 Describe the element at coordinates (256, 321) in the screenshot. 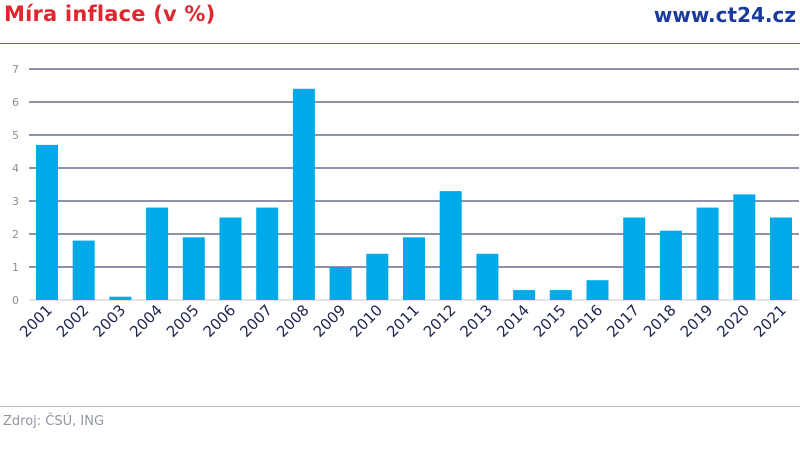

I see `x-tick-label: 2007` at that location.